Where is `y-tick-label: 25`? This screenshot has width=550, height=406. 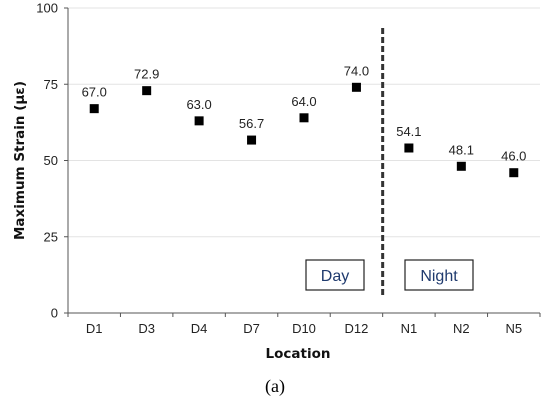
y-tick-label: 25 is located at coordinates (51, 236).